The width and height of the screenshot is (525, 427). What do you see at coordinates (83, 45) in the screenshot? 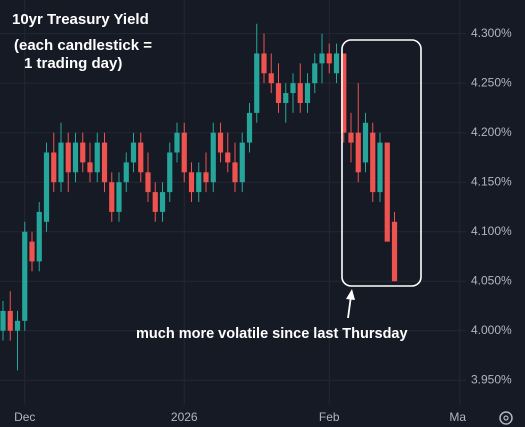
I see `subtitle: (each candlestick =` at bounding box center [83, 45].